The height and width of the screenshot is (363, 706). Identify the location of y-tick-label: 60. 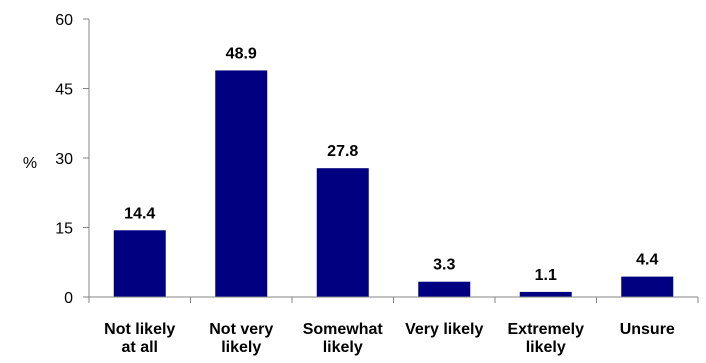
(64, 20).